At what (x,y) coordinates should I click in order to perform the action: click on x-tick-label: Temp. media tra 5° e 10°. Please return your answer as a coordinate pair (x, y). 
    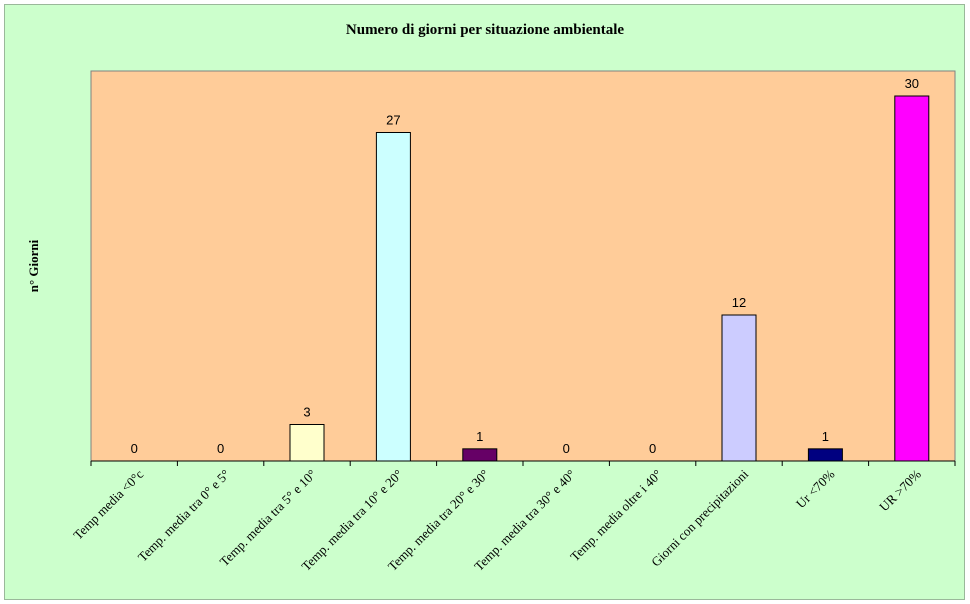
    Looking at the image, I should click on (268, 518).